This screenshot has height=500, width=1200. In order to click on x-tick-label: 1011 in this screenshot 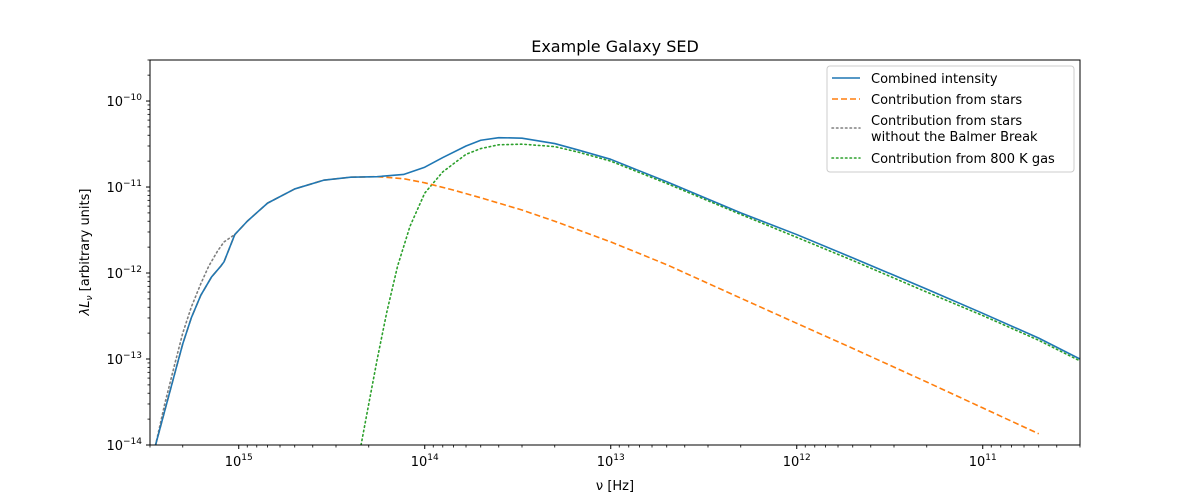, I will do `click(983, 461)`.